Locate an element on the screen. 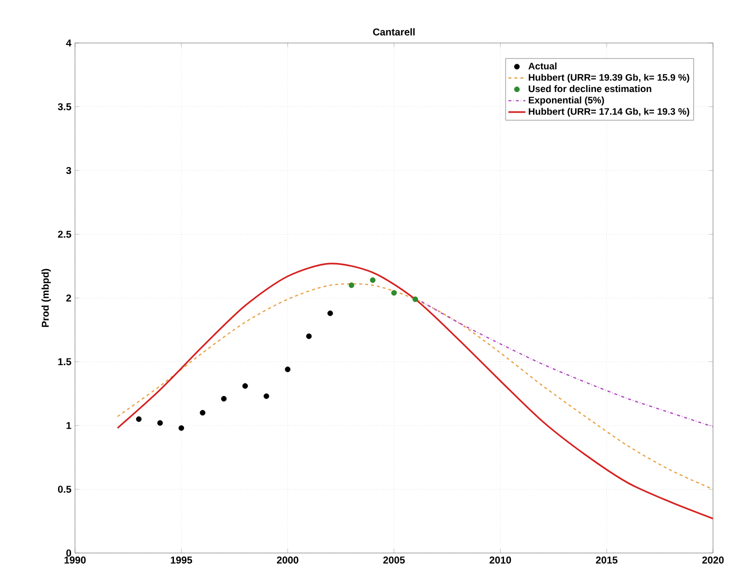  legend-label: Exponential (5%) is located at coordinates (566, 101).